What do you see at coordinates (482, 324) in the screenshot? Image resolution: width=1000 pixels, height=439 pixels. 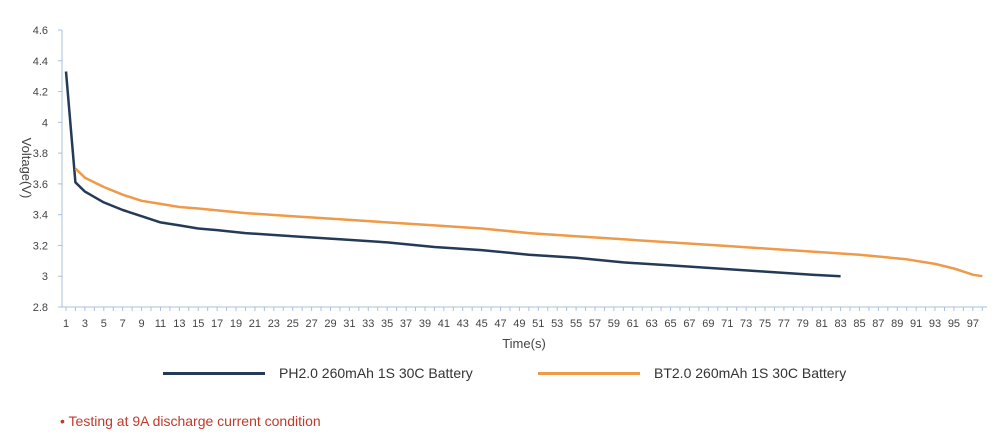 I see `x-tick-label: 45` at bounding box center [482, 324].